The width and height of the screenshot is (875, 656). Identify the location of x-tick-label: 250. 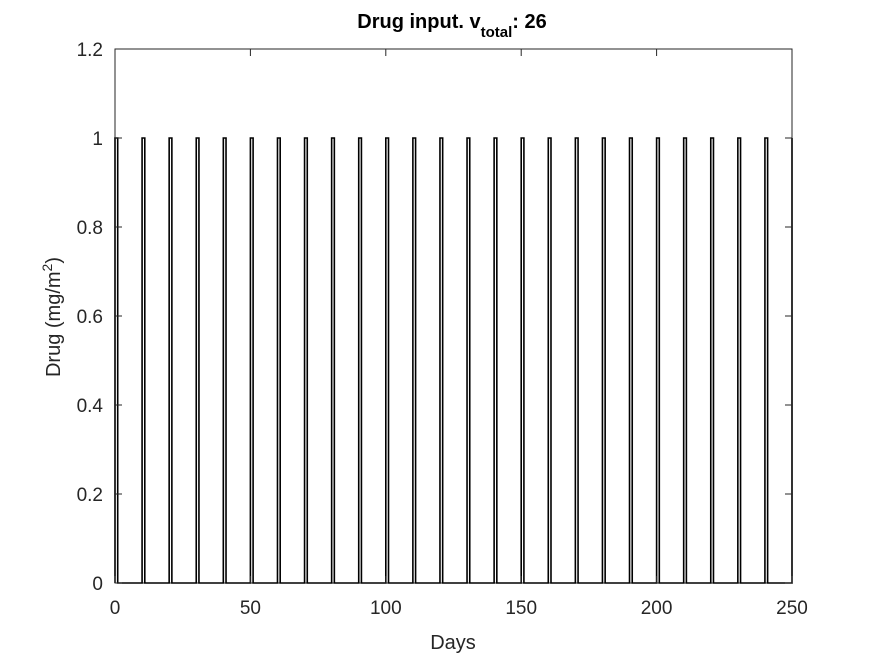
(792, 608).